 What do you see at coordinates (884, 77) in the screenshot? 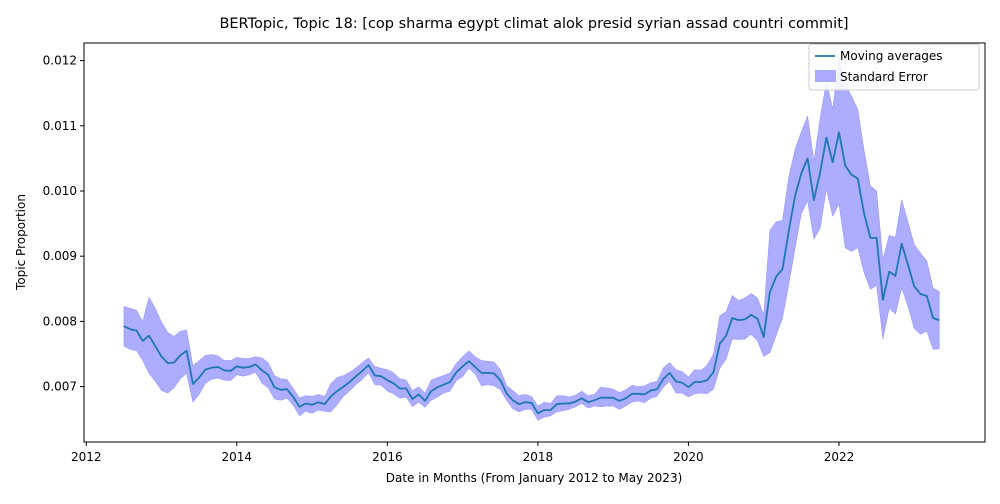
I see `legend-label-standard-error: Standard Error` at bounding box center [884, 77].